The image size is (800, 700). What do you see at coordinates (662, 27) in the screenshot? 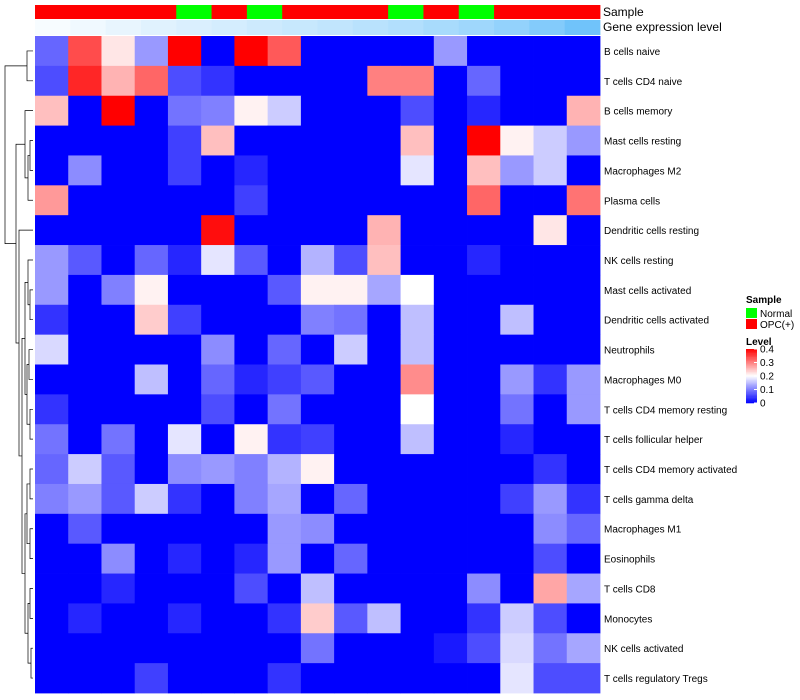
I see `expression-annotation-label: Gene expression level` at bounding box center [662, 27].